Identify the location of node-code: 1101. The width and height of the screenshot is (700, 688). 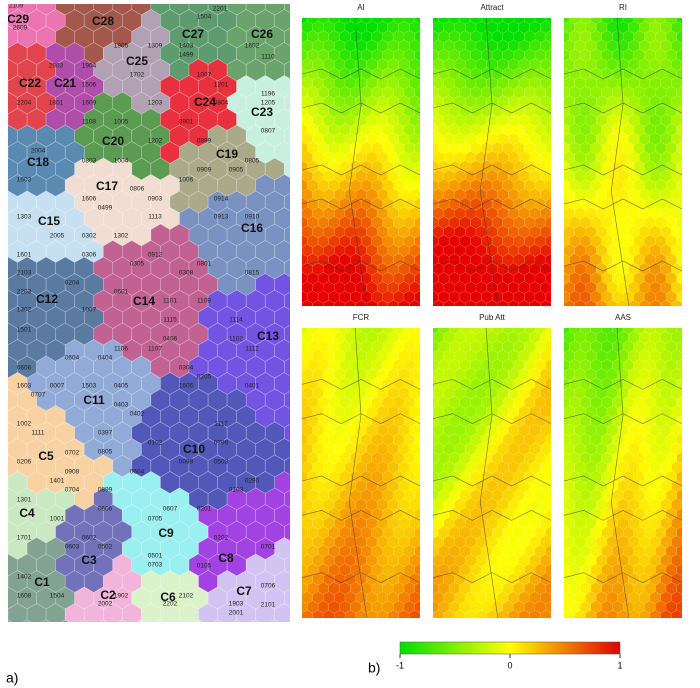
(170, 301).